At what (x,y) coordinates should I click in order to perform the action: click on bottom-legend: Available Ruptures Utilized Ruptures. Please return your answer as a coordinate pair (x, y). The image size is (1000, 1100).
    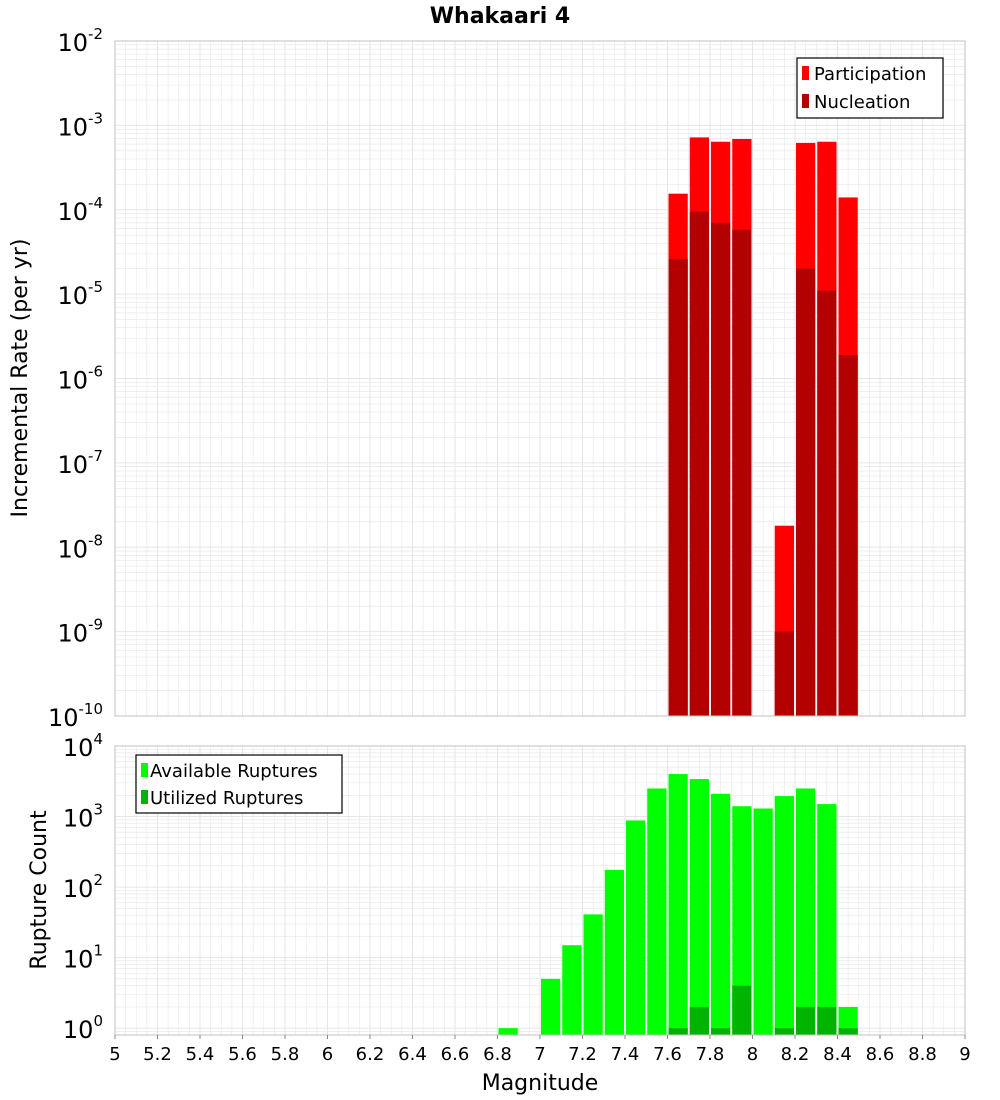
    Looking at the image, I should click on (239, 784).